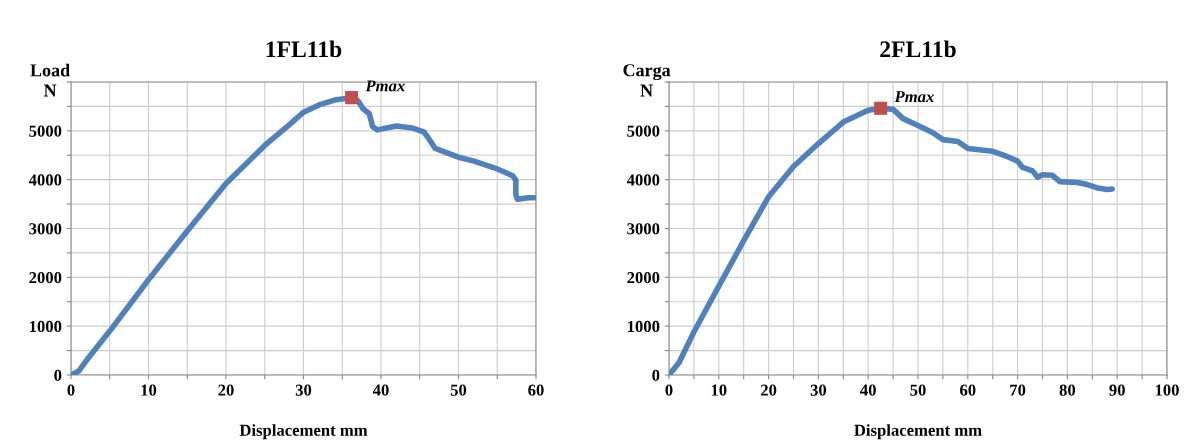 This screenshot has height=444, width=1187. I want to click on y-axis-title: Load N, so click(50, 80).